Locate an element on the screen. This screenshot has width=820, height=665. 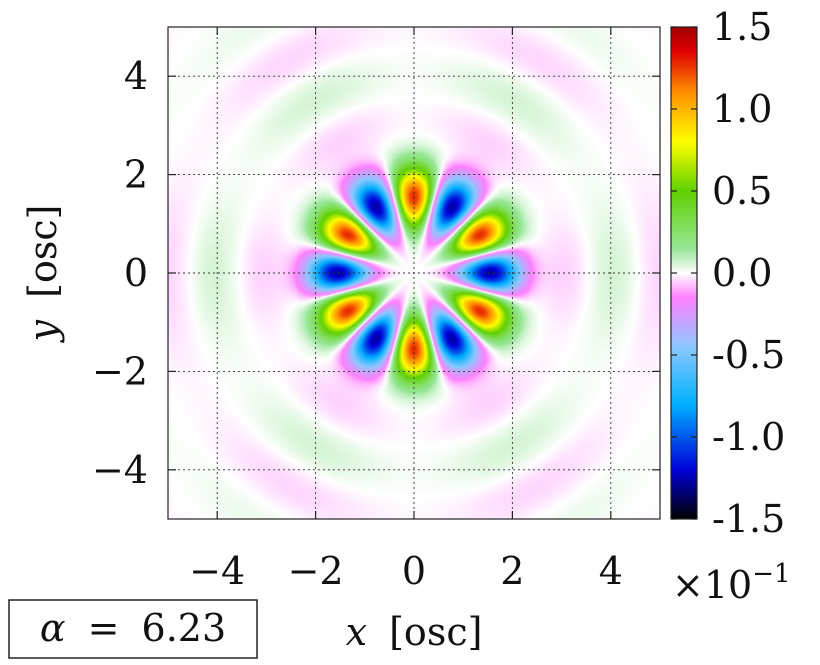
x-tick-label: −4 is located at coordinates (217, 571).